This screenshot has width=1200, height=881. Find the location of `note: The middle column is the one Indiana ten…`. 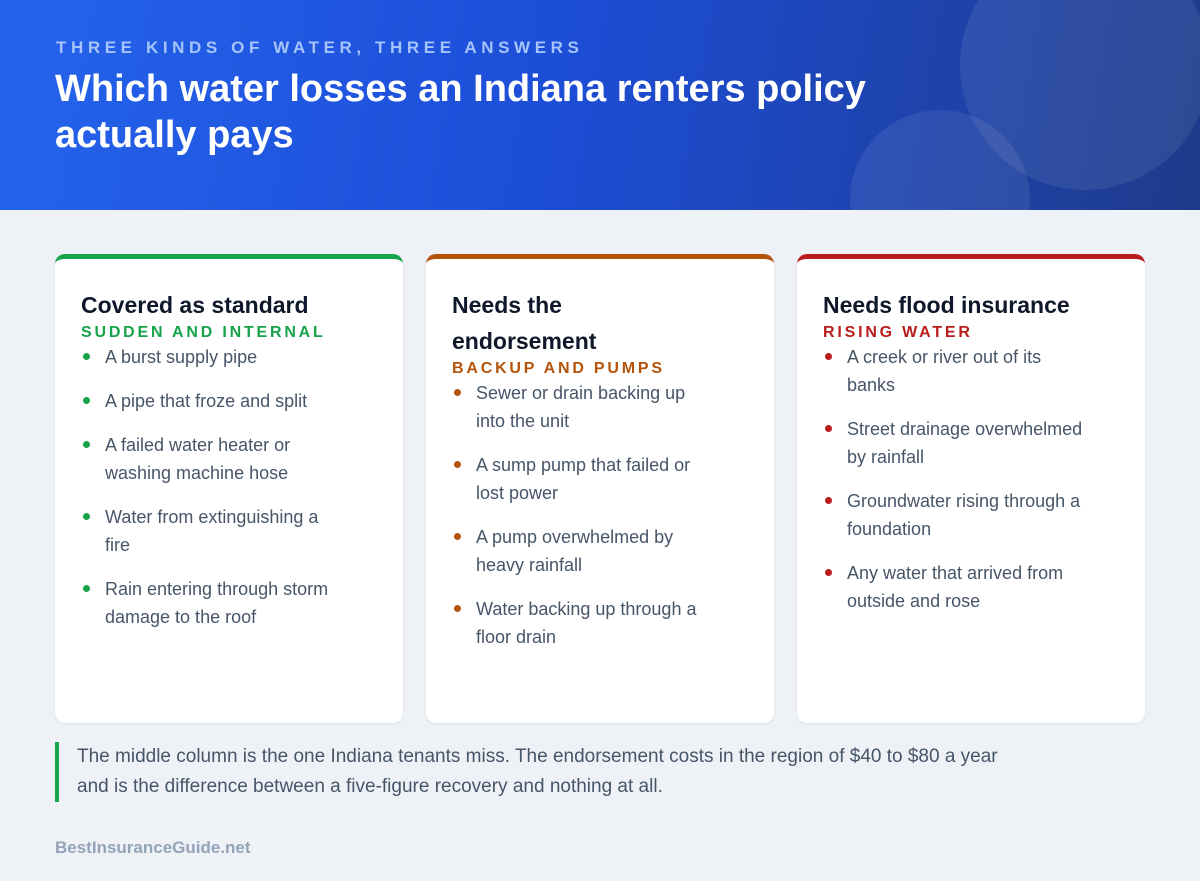

note: The middle column is the one Indiana ten… is located at coordinates (535, 772).